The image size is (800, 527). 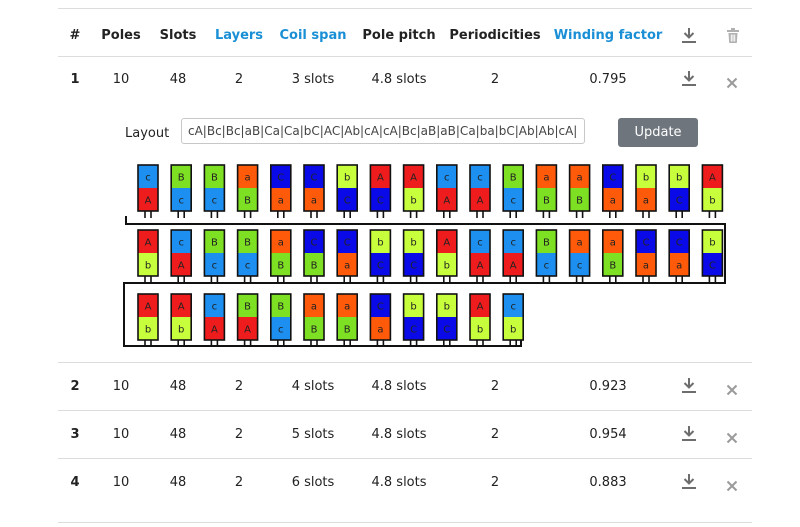 I want to click on row-poles: 10, so click(x=121, y=79).